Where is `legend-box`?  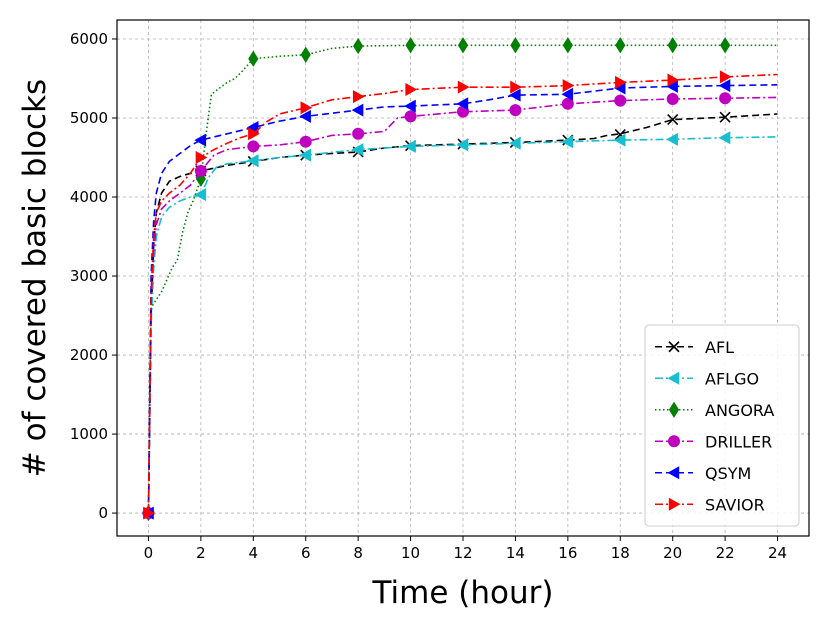
legend-box is located at coordinates (722, 425).